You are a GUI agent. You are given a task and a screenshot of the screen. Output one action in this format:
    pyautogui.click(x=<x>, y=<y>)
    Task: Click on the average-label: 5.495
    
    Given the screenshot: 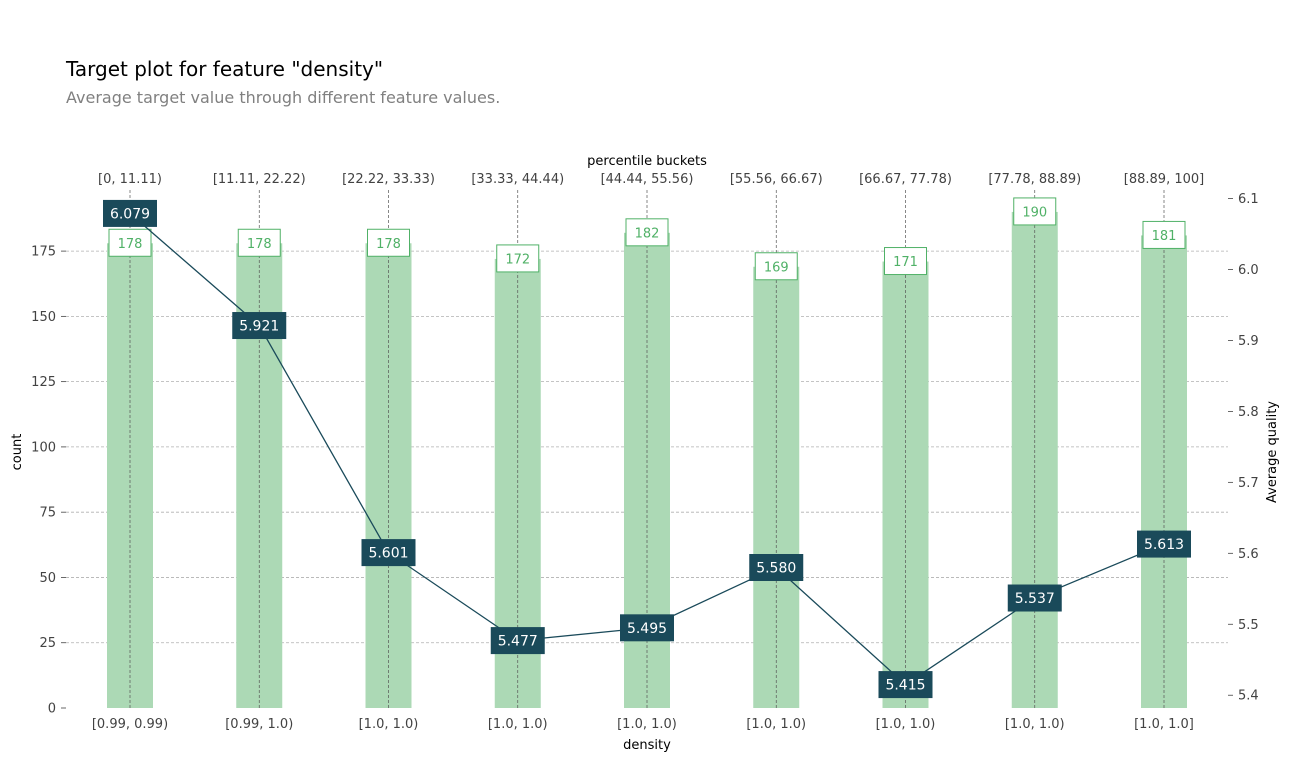 What is the action you would take?
    pyautogui.click(x=647, y=629)
    